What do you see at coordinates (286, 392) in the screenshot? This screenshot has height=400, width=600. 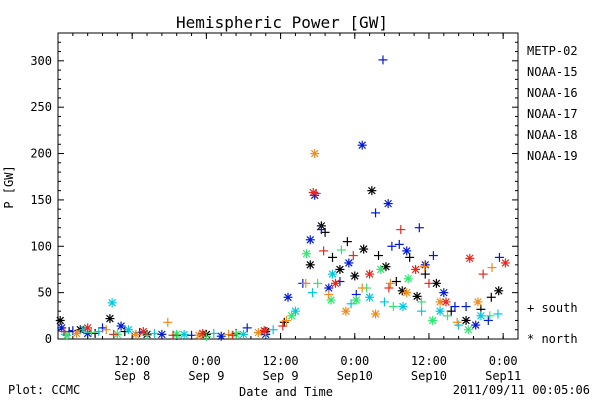 I see `x-axis-label: Date and Time` at bounding box center [286, 392].